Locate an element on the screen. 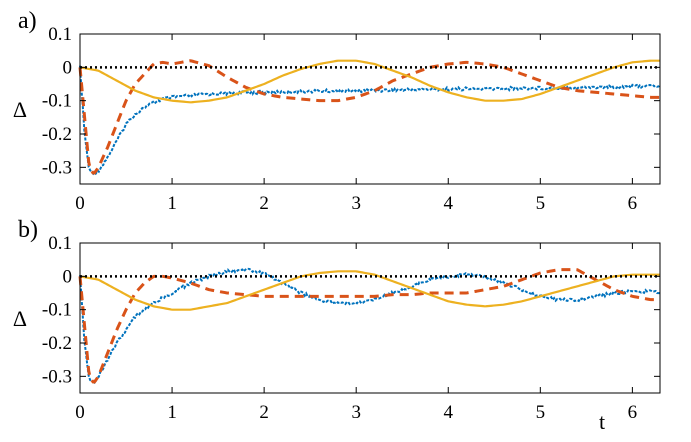 The image size is (691, 442). panel-label: b) is located at coordinates (28, 230).